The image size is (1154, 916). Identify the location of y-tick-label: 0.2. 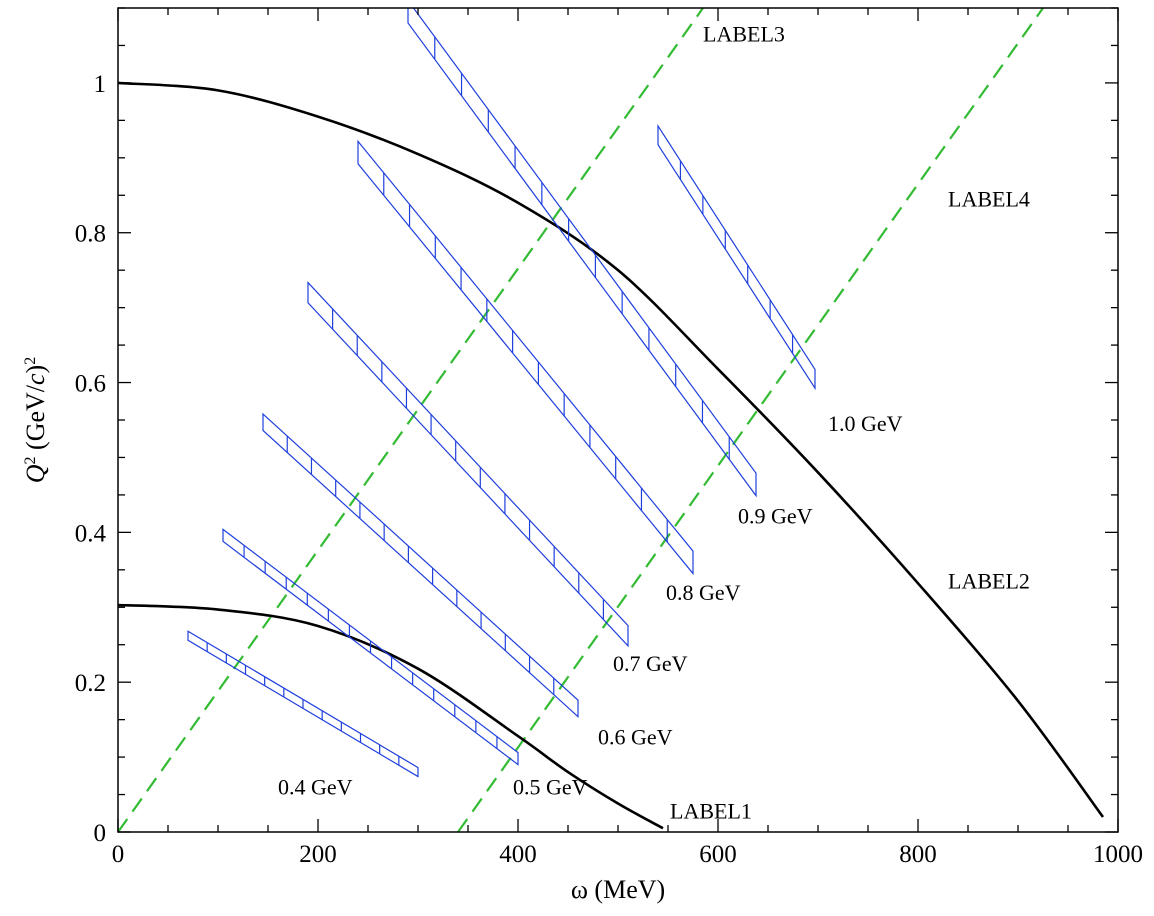
(90, 683).